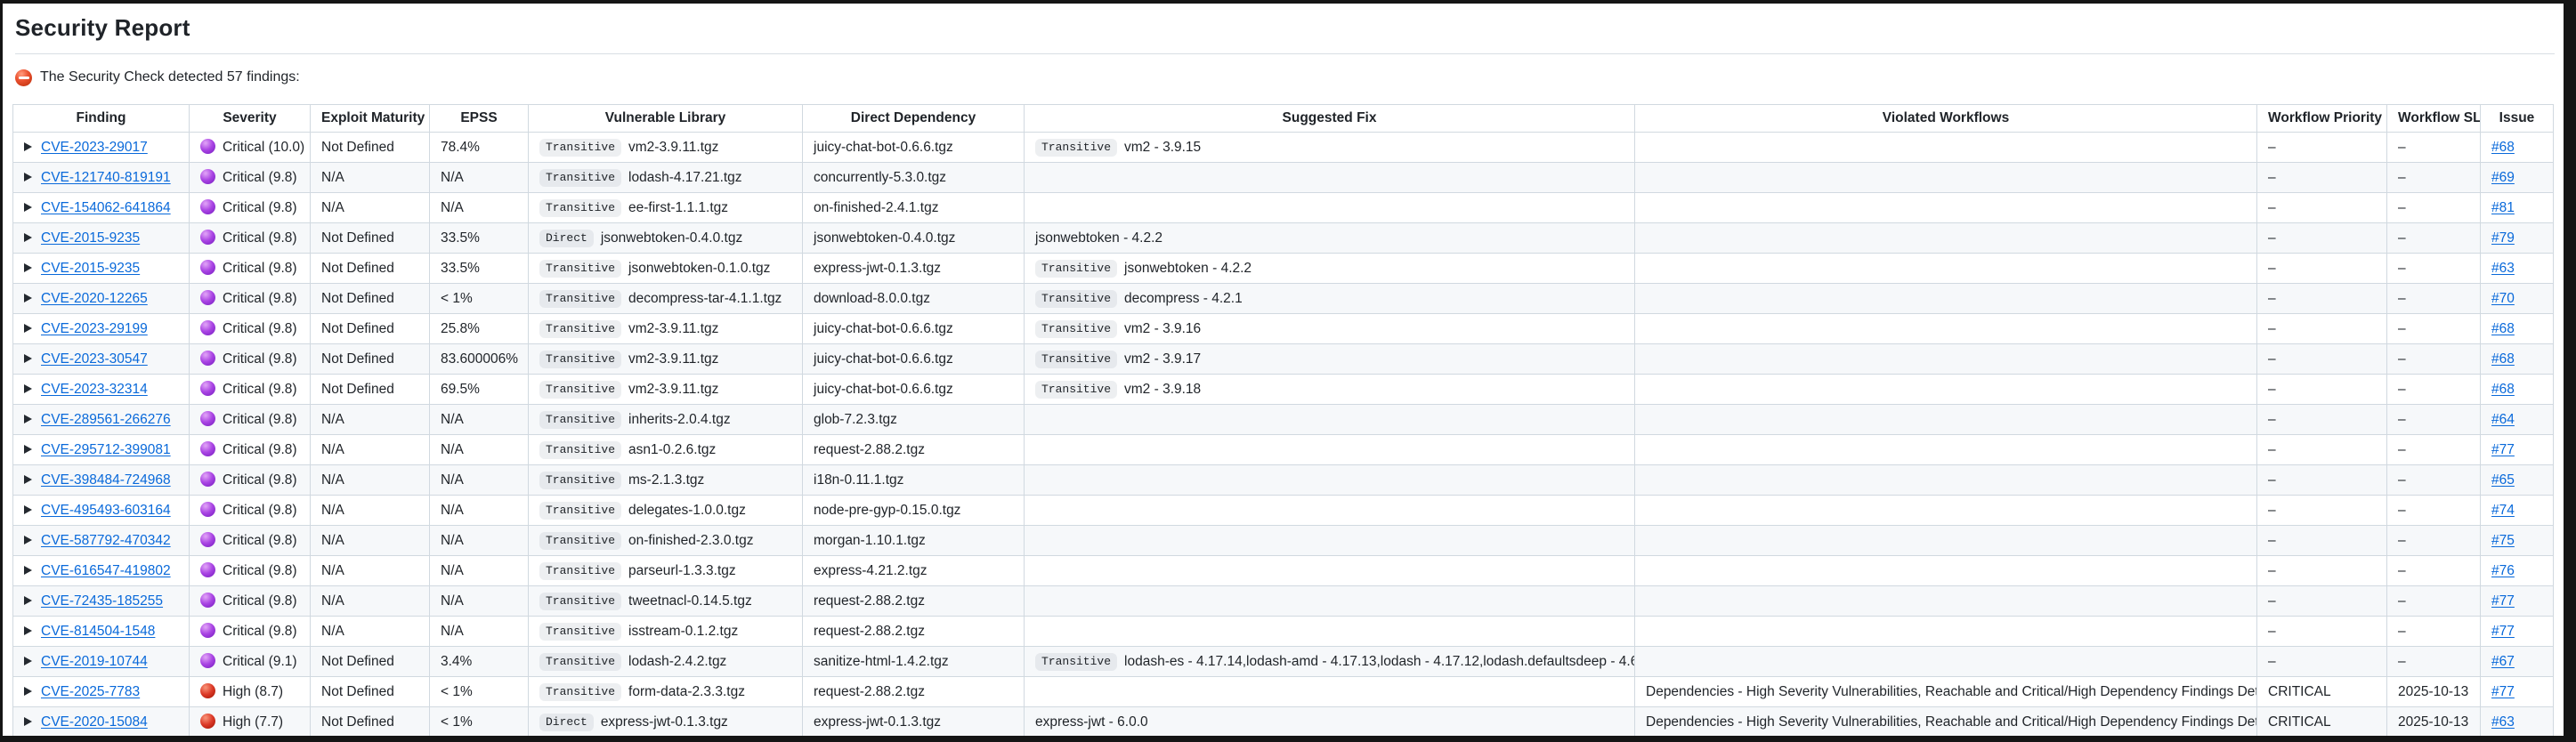 Image resolution: width=2576 pixels, height=742 pixels. I want to click on finding-cell: CVE-121740-819191, so click(101, 177).